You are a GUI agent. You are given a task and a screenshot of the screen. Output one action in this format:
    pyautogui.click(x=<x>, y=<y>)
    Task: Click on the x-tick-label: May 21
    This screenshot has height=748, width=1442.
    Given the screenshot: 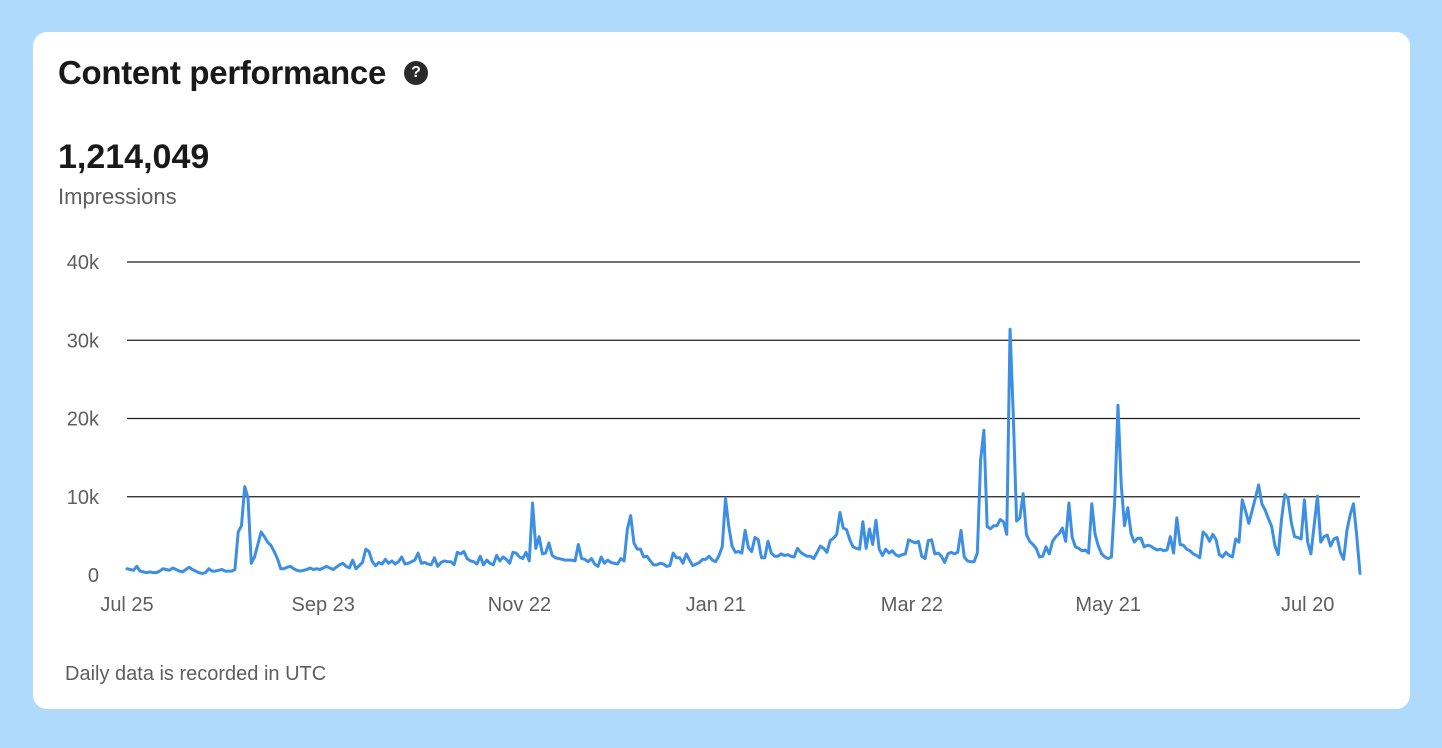 What is the action you would take?
    pyautogui.click(x=1108, y=605)
    